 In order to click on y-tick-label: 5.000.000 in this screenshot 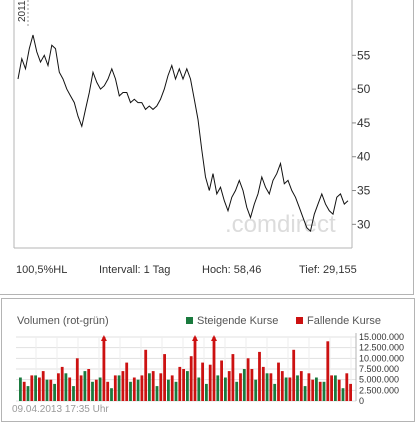, I will do `click(379, 380)`.